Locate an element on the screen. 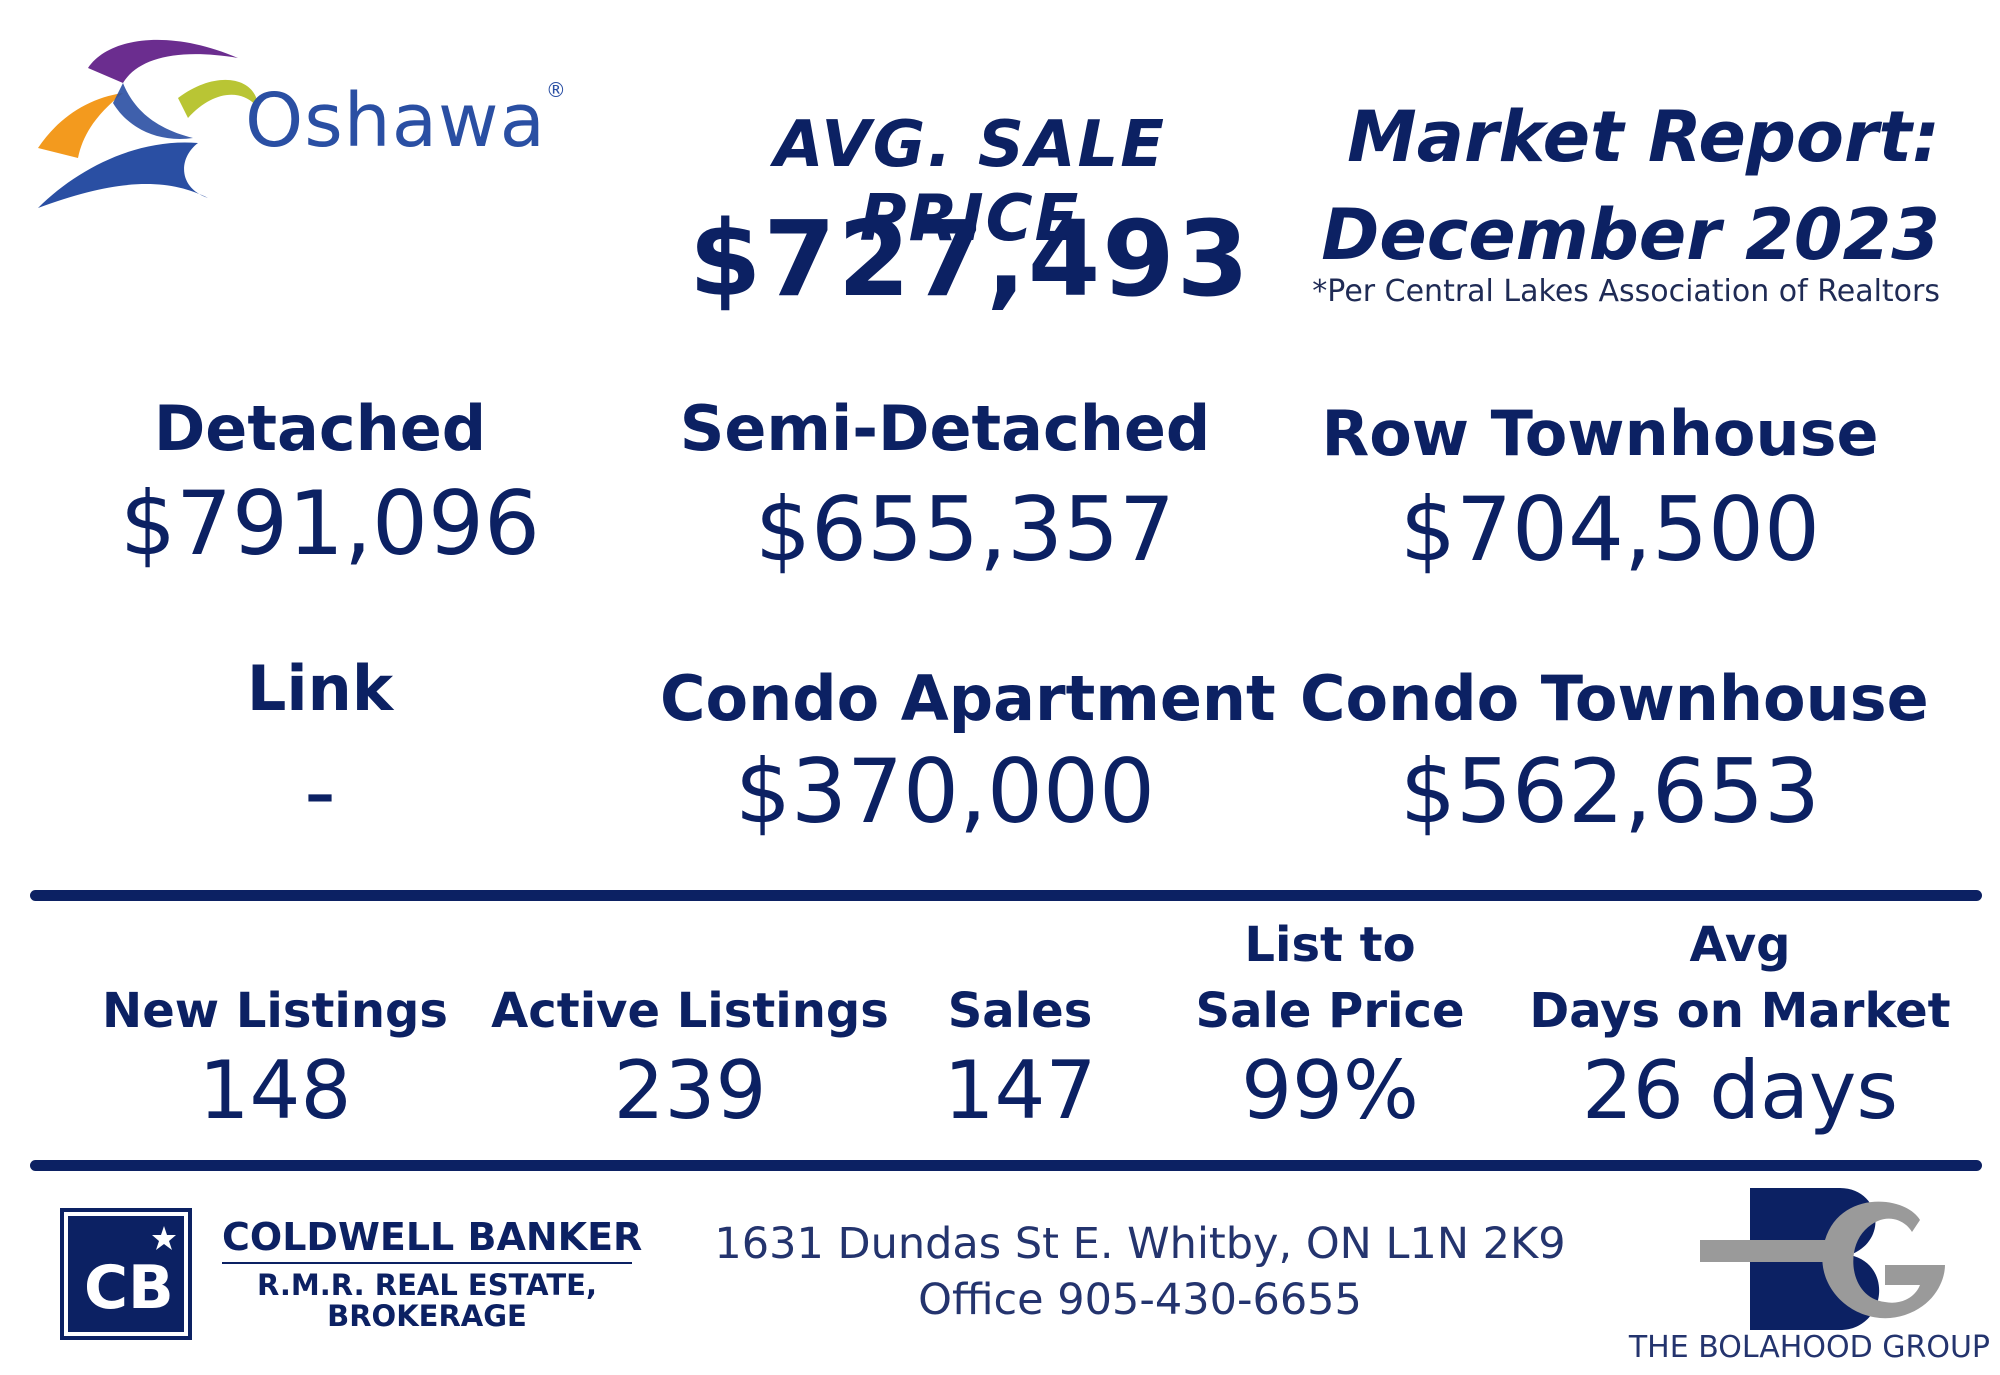  coldwell-banker-logo-icon: CB is located at coordinates (126, 1274).